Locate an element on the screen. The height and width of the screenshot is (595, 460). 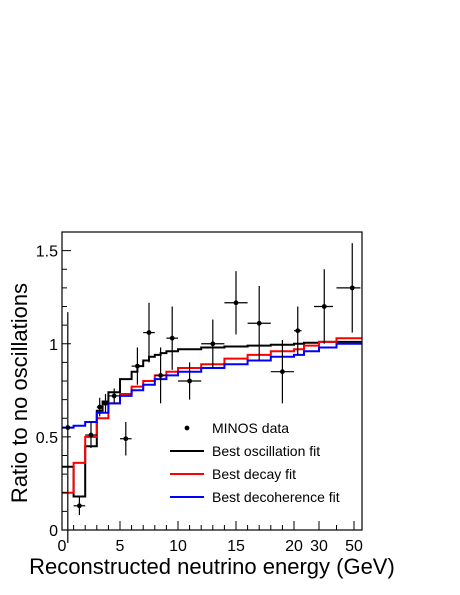
legend-item: Best decay fit is located at coordinates (233, 474).